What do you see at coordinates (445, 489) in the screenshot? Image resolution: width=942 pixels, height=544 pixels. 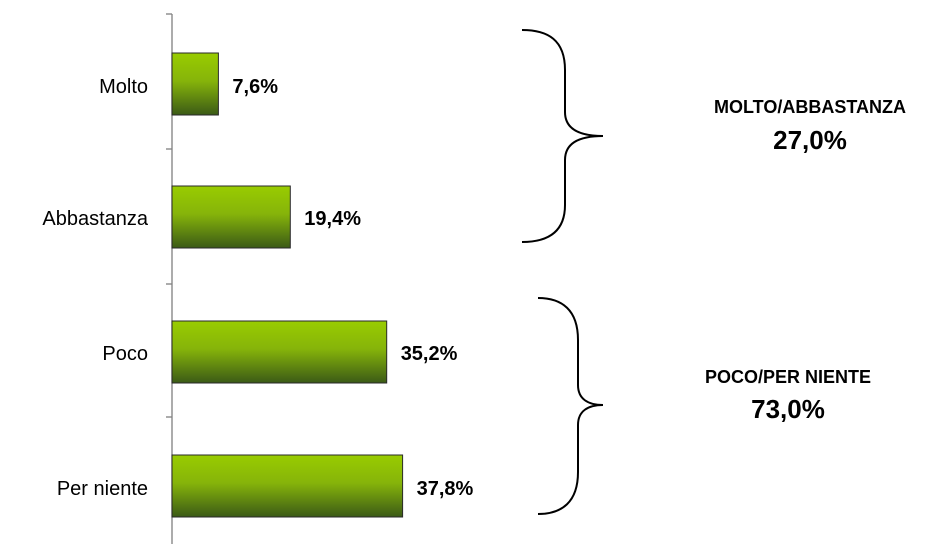 I see `data-label-per-niente: 37,8%` at bounding box center [445, 489].